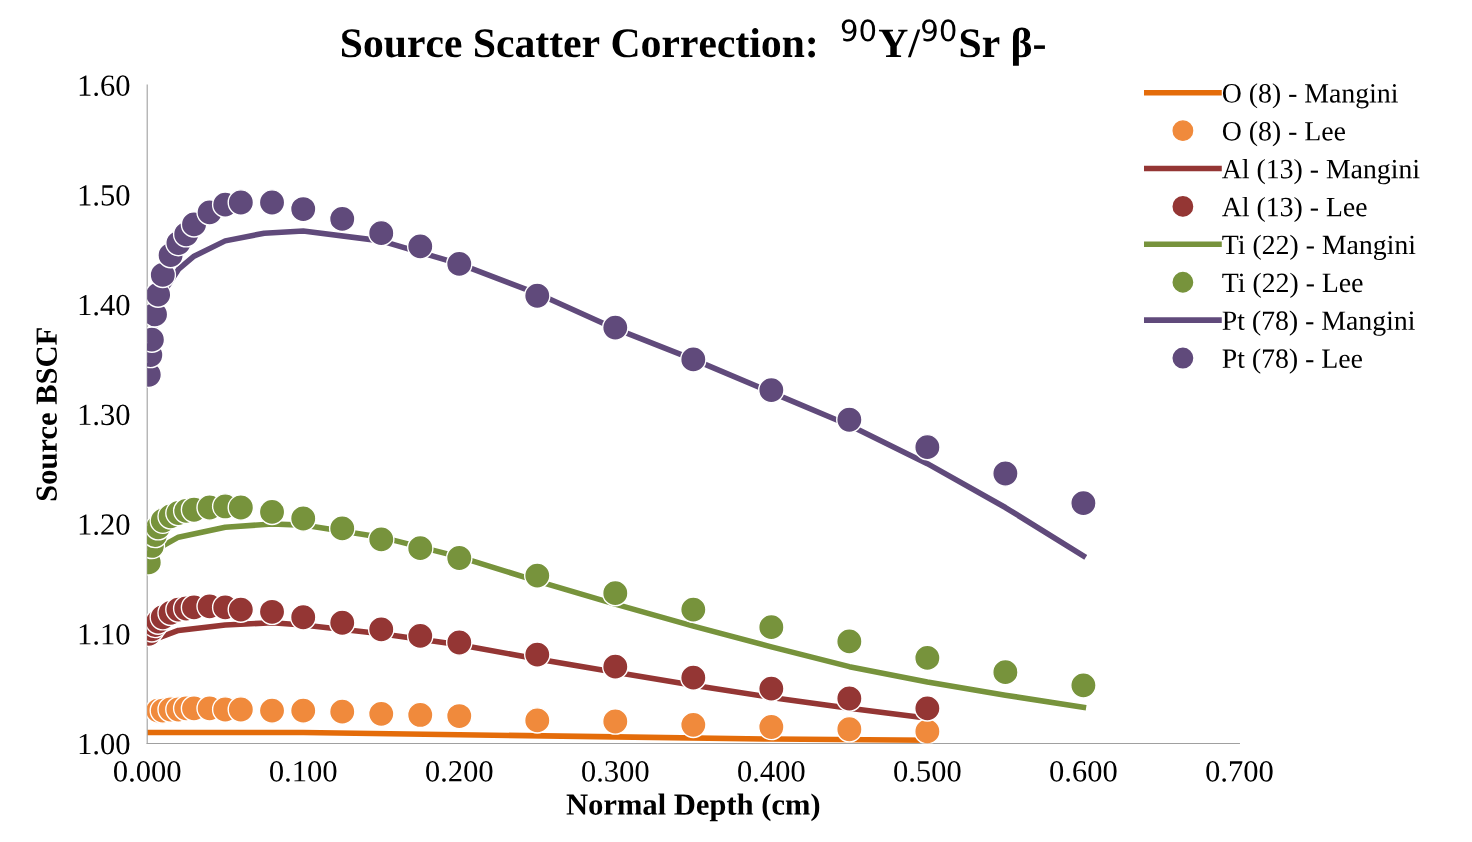 This screenshot has height=842, width=1472. I want to click on legend-label: Ti (22) - Mangini, so click(1319, 247).